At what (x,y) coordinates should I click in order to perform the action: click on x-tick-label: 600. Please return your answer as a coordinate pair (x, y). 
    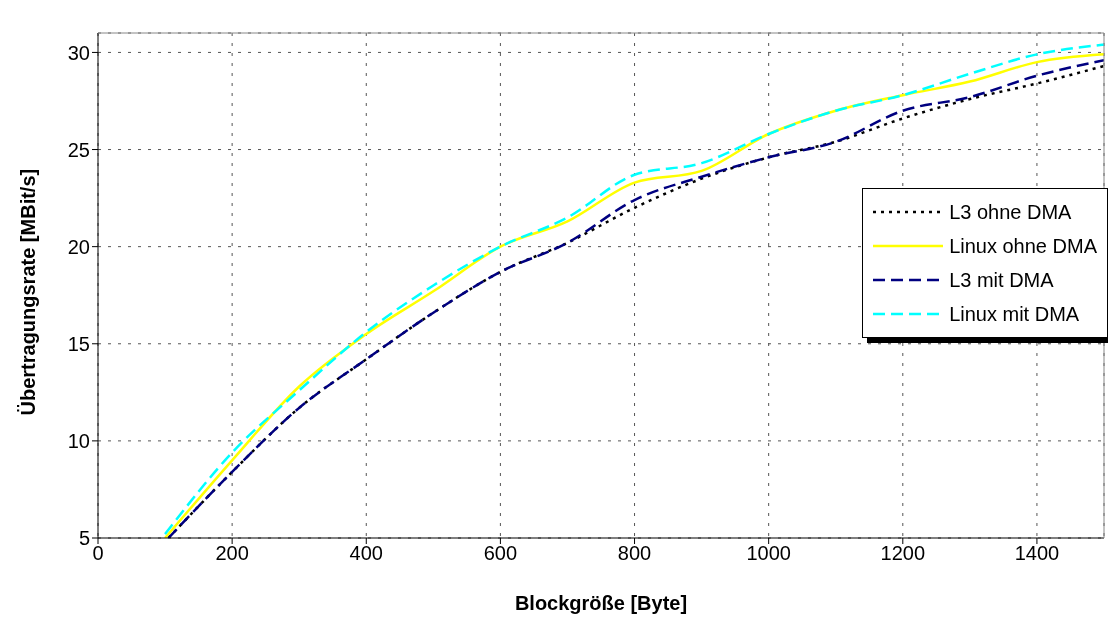
    Looking at the image, I should click on (500, 553).